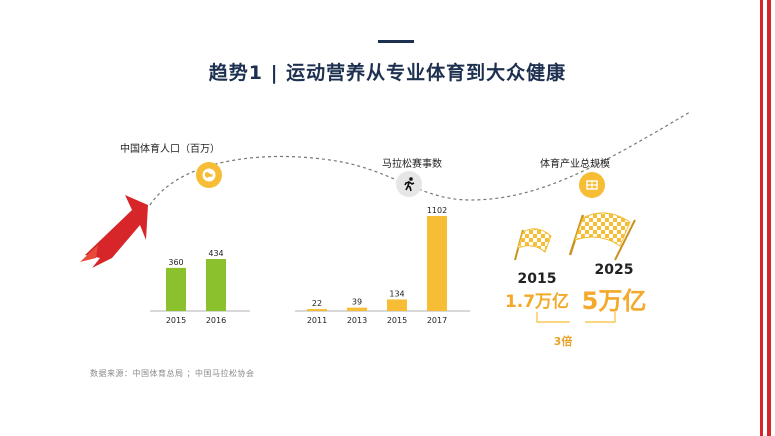 This screenshot has width=775, height=436. Describe the element at coordinates (614, 301) in the screenshot. I see `scale-amount-2025: 5万亿` at that location.